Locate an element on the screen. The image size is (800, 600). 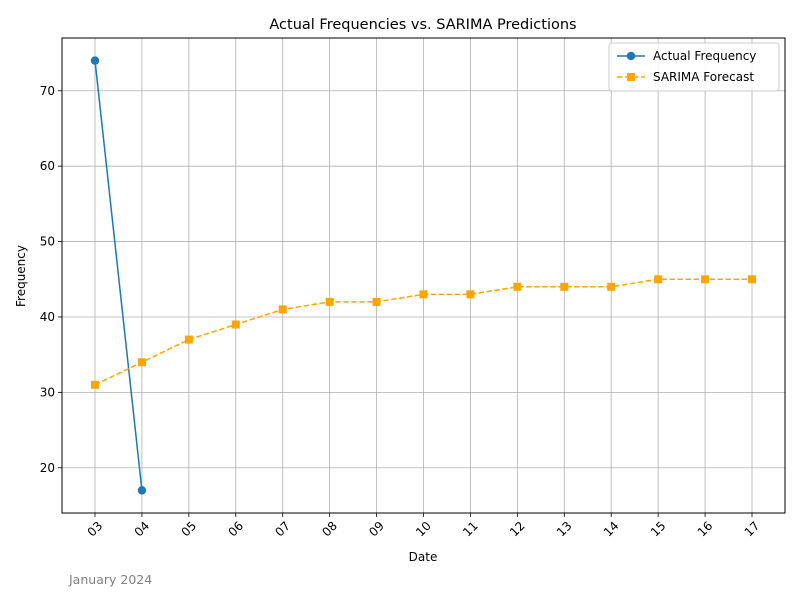
y-tick-label: 30 is located at coordinates (47, 392).